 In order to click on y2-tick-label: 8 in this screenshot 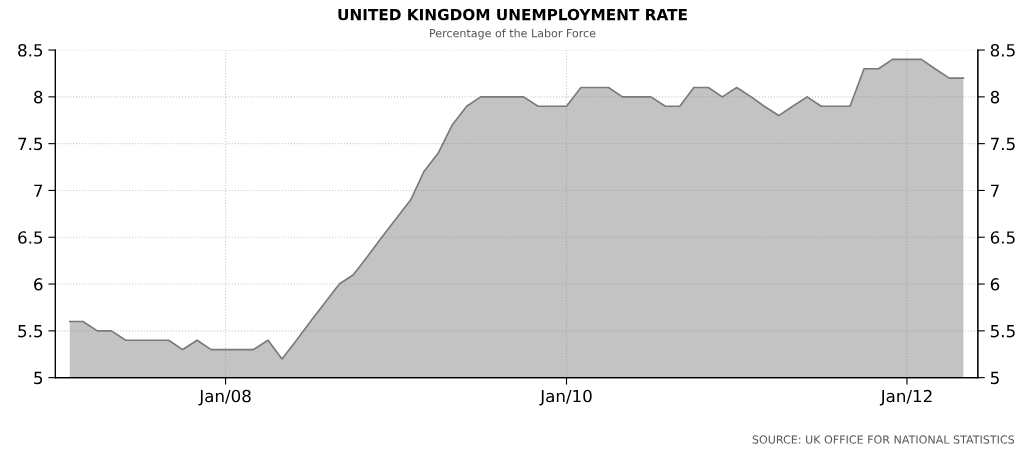, I will do `click(995, 97)`.